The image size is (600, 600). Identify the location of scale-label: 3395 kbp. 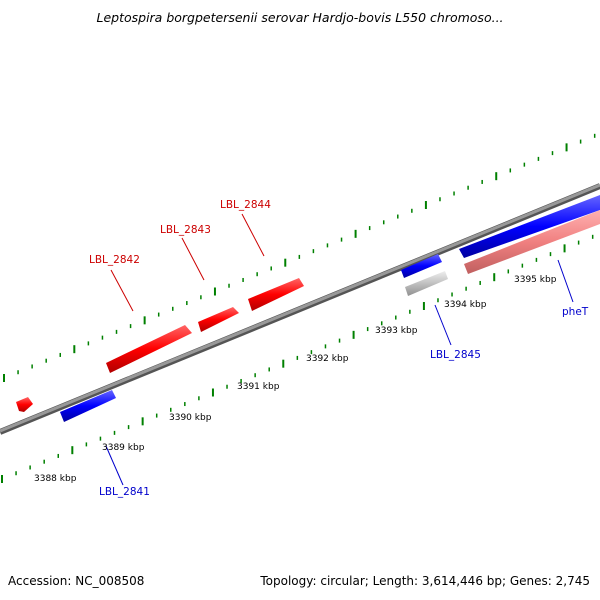
(535, 280).